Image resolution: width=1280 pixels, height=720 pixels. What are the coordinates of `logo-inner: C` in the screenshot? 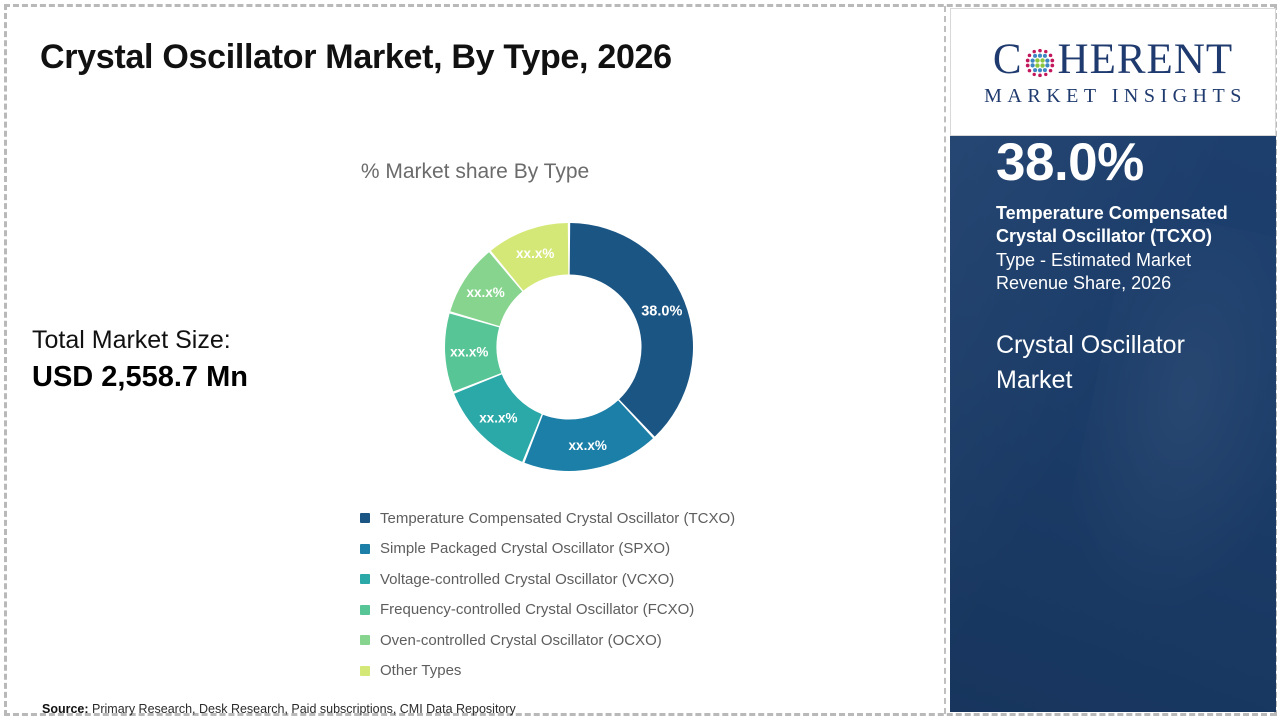 It's located at (1113, 72).